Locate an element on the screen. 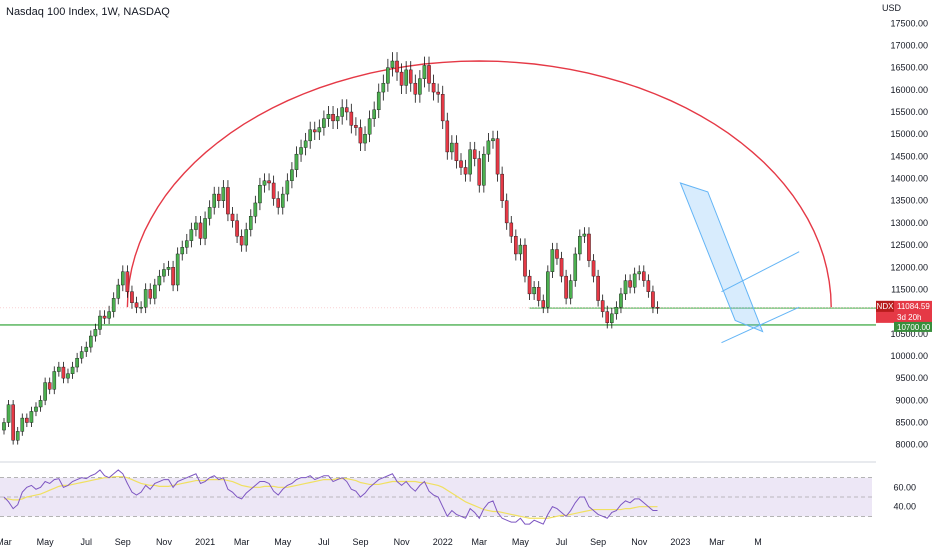  y-tick-label: 8000.00 is located at coordinates (911, 445).